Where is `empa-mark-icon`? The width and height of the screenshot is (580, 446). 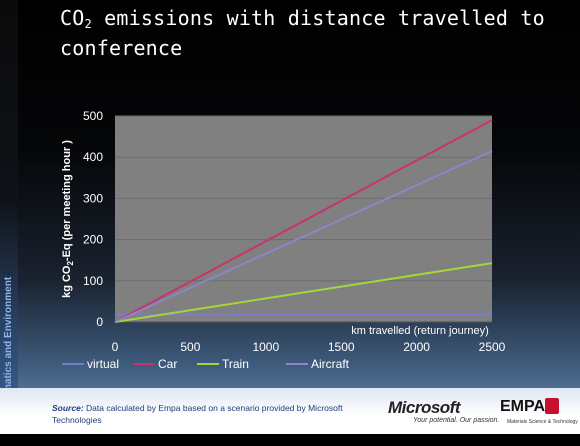
empa-mark-icon is located at coordinates (552, 406).